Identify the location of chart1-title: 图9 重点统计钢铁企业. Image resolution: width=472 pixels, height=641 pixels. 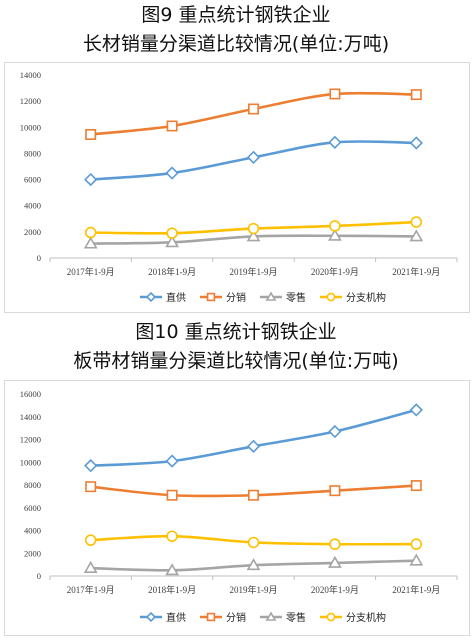
(236, 15).